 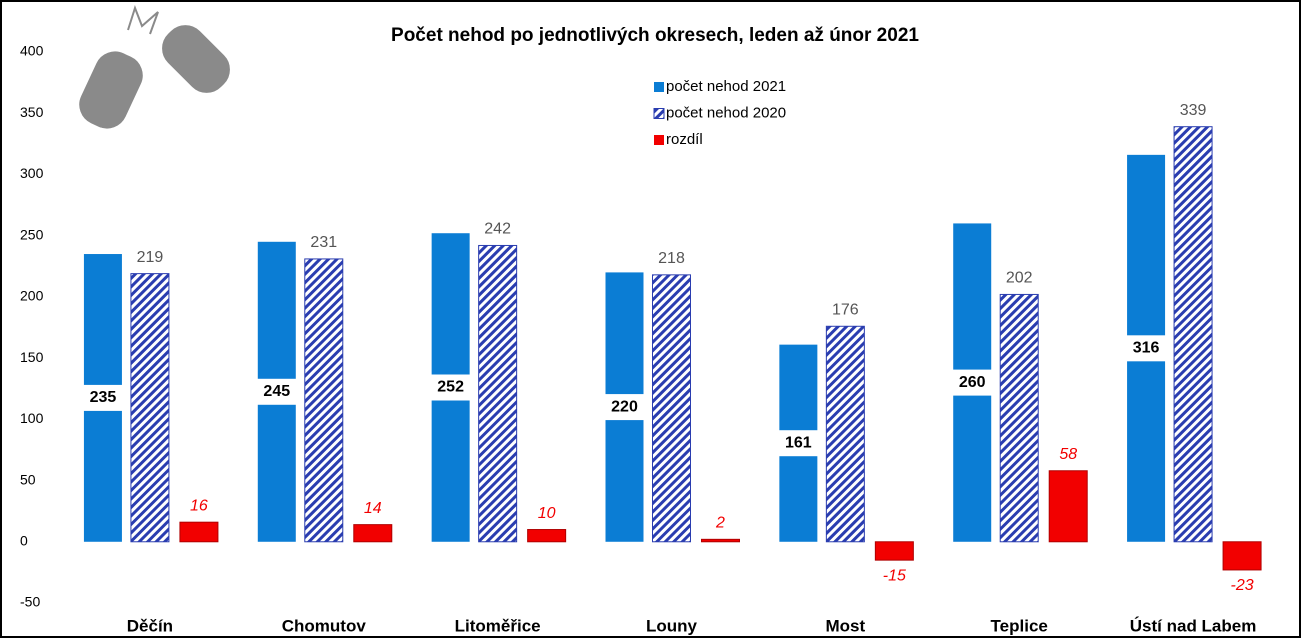 What do you see at coordinates (1019, 278) in the screenshot?
I see `value-label: 202` at bounding box center [1019, 278].